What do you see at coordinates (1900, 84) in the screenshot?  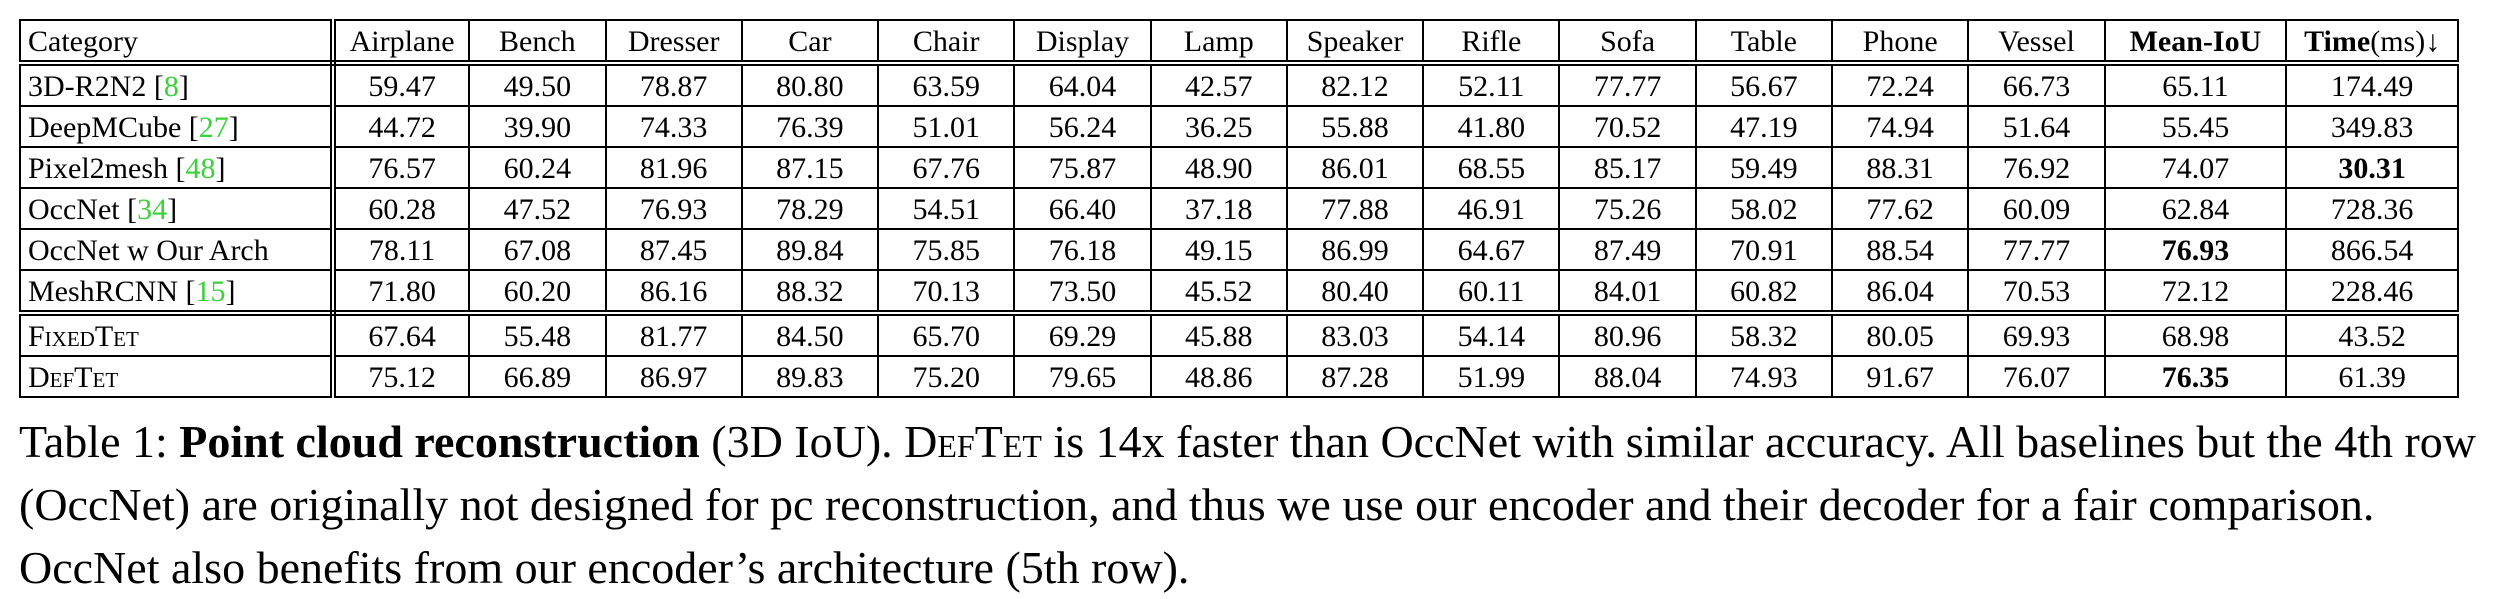 I see `value-cell: 72.24` at bounding box center [1900, 84].